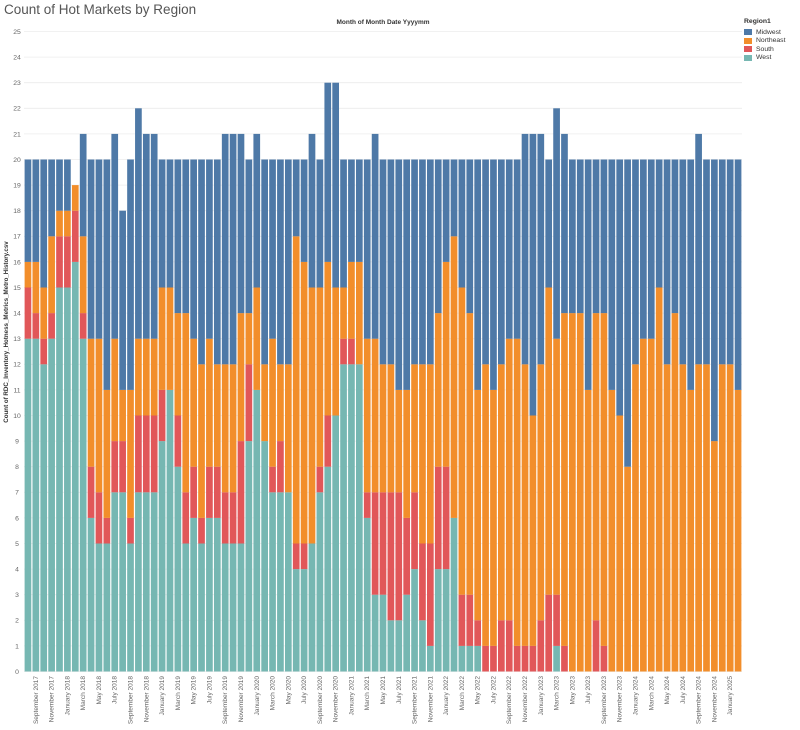 This screenshot has height=730, width=800. What do you see at coordinates (17, 83) in the screenshot?
I see `y-tick-label: 23` at bounding box center [17, 83].